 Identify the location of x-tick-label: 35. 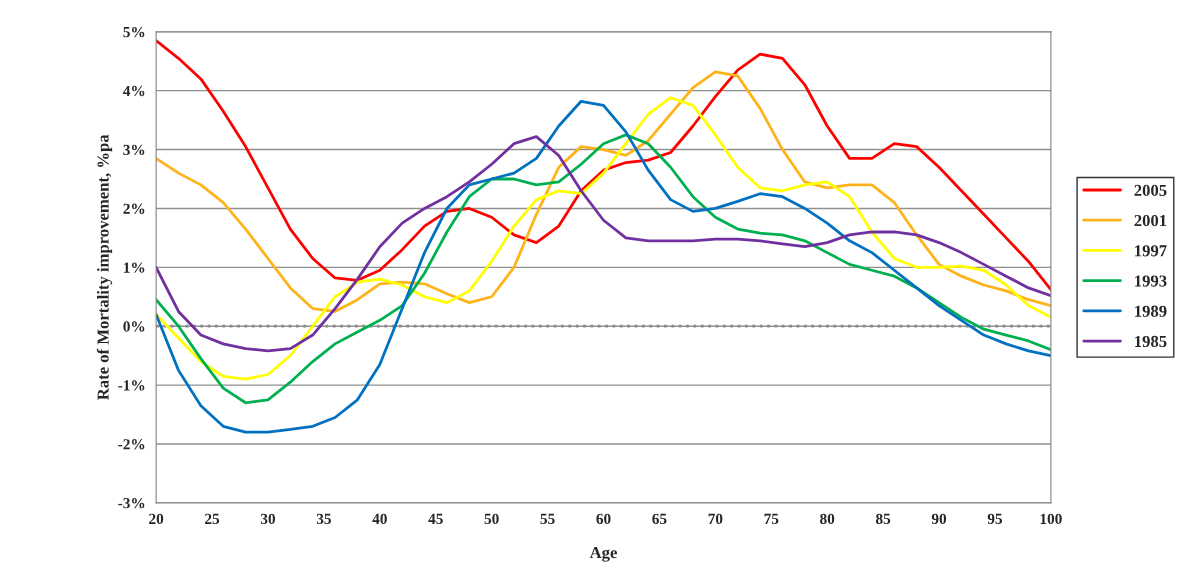
(323, 519).